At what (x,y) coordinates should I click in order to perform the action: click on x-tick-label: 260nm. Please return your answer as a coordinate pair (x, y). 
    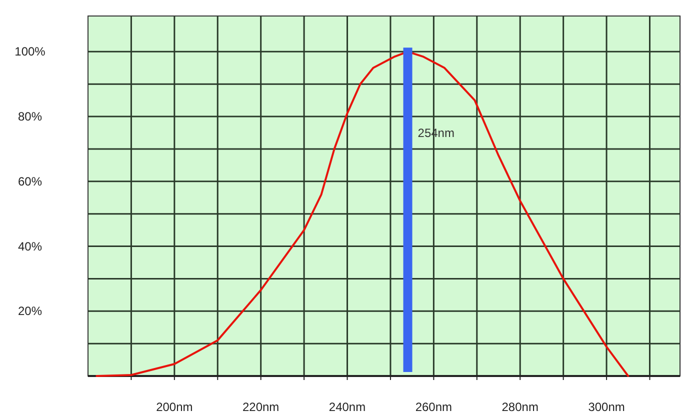
    Looking at the image, I should click on (433, 407).